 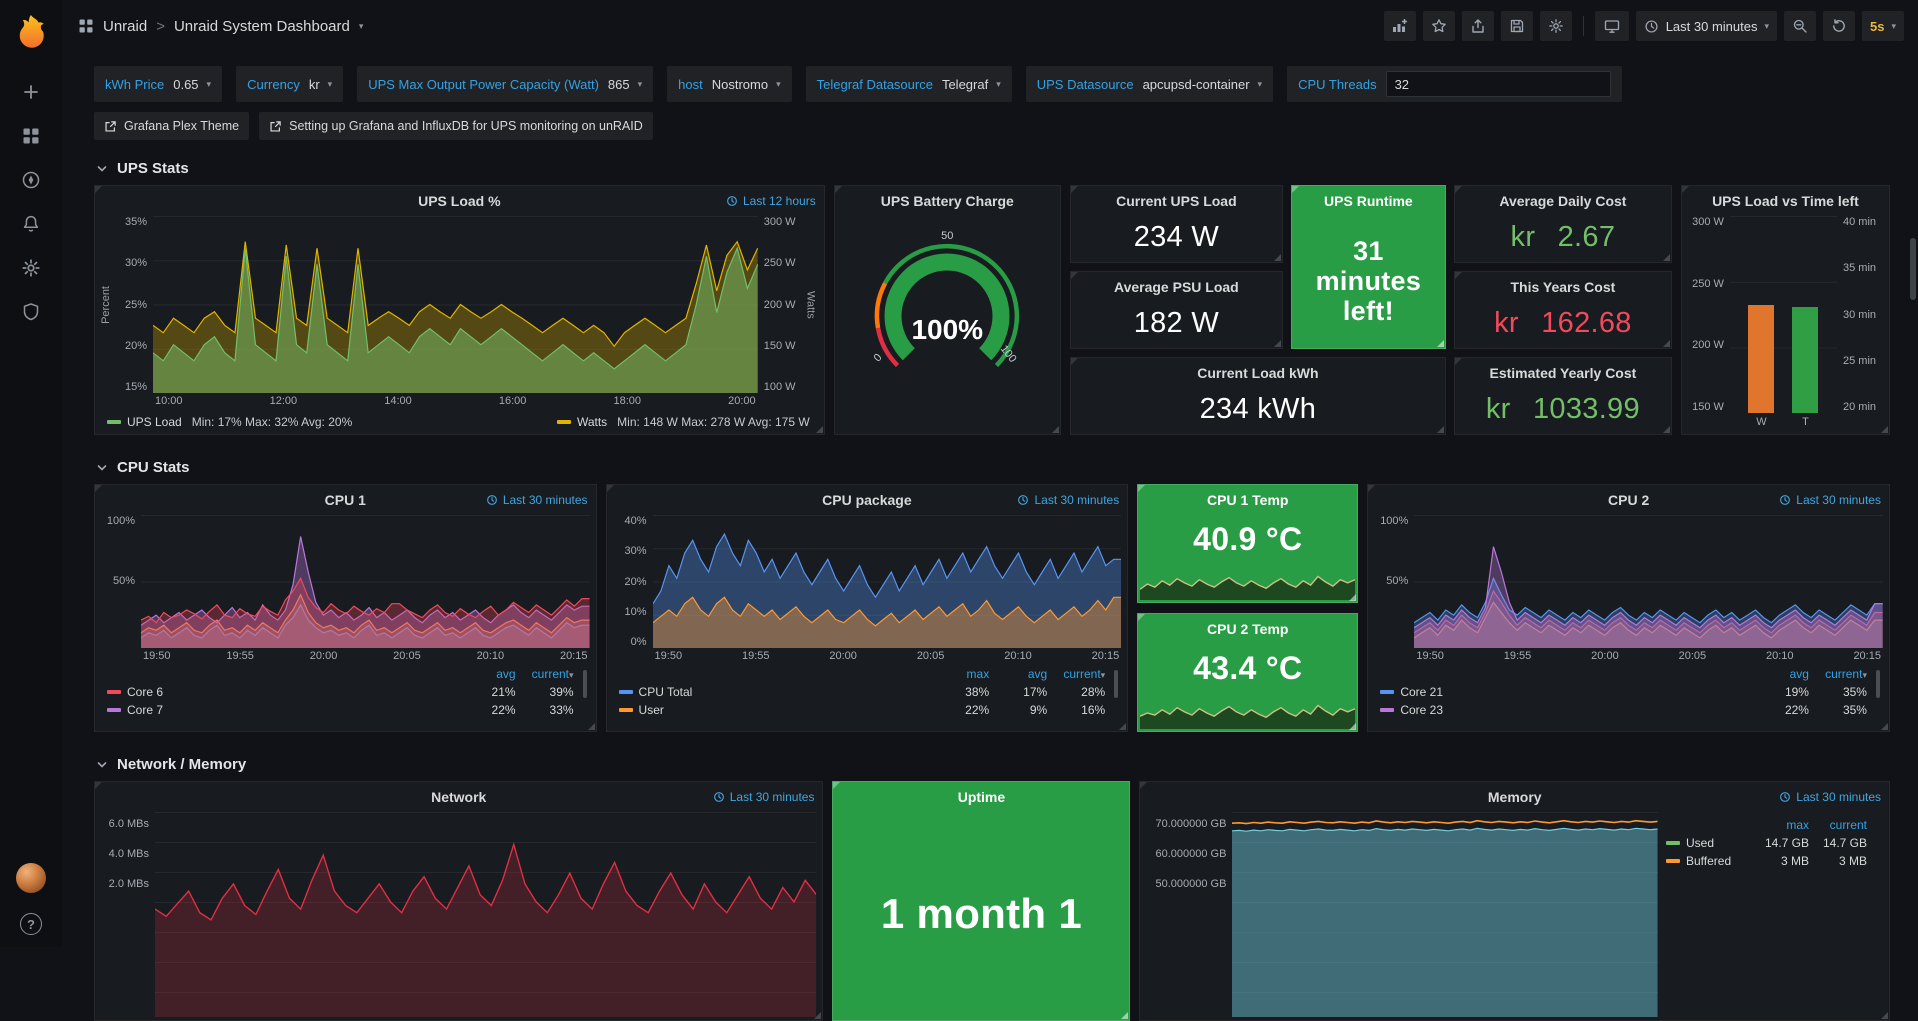 I want to click on legend-value: 3 MB, so click(x=1852, y=861).